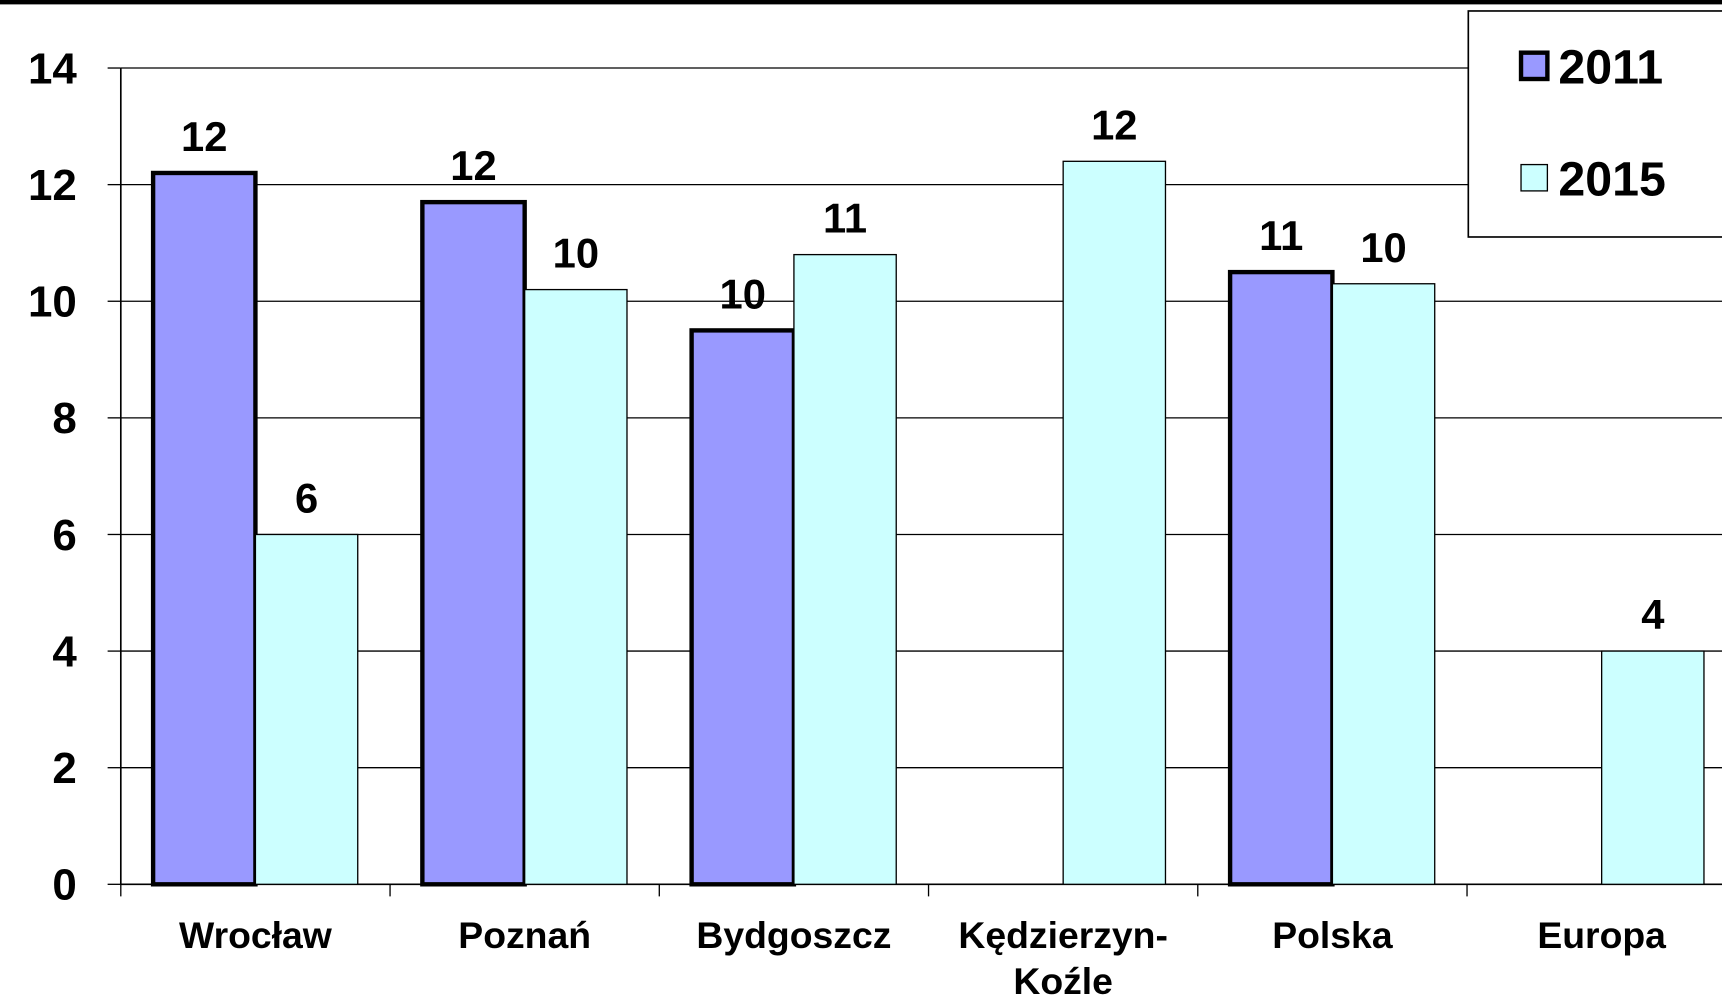 This screenshot has height=1005, width=1722. What do you see at coordinates (861, 2) in the screenshot?
I see `top-rule` at bounding box center [861, 2].